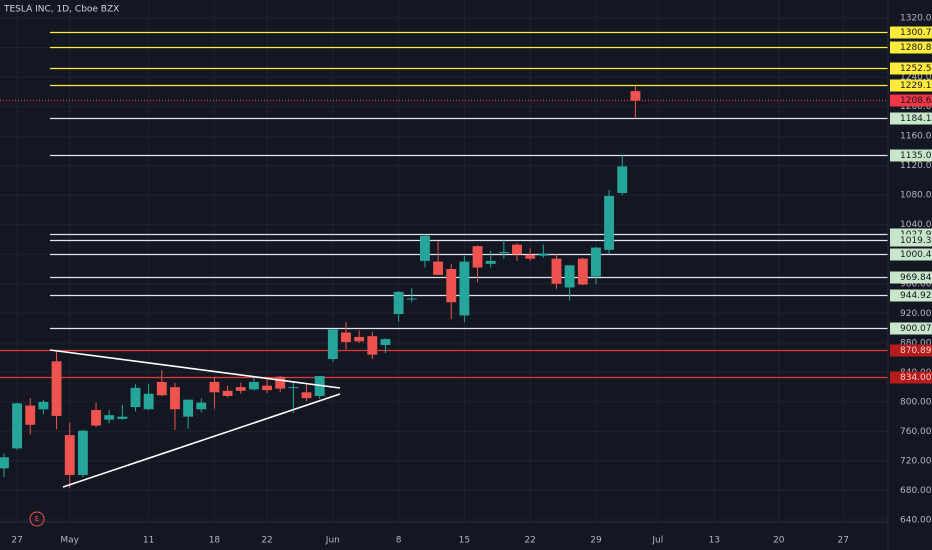  I want to click on level-label: 1252.53, so click(916, 69).